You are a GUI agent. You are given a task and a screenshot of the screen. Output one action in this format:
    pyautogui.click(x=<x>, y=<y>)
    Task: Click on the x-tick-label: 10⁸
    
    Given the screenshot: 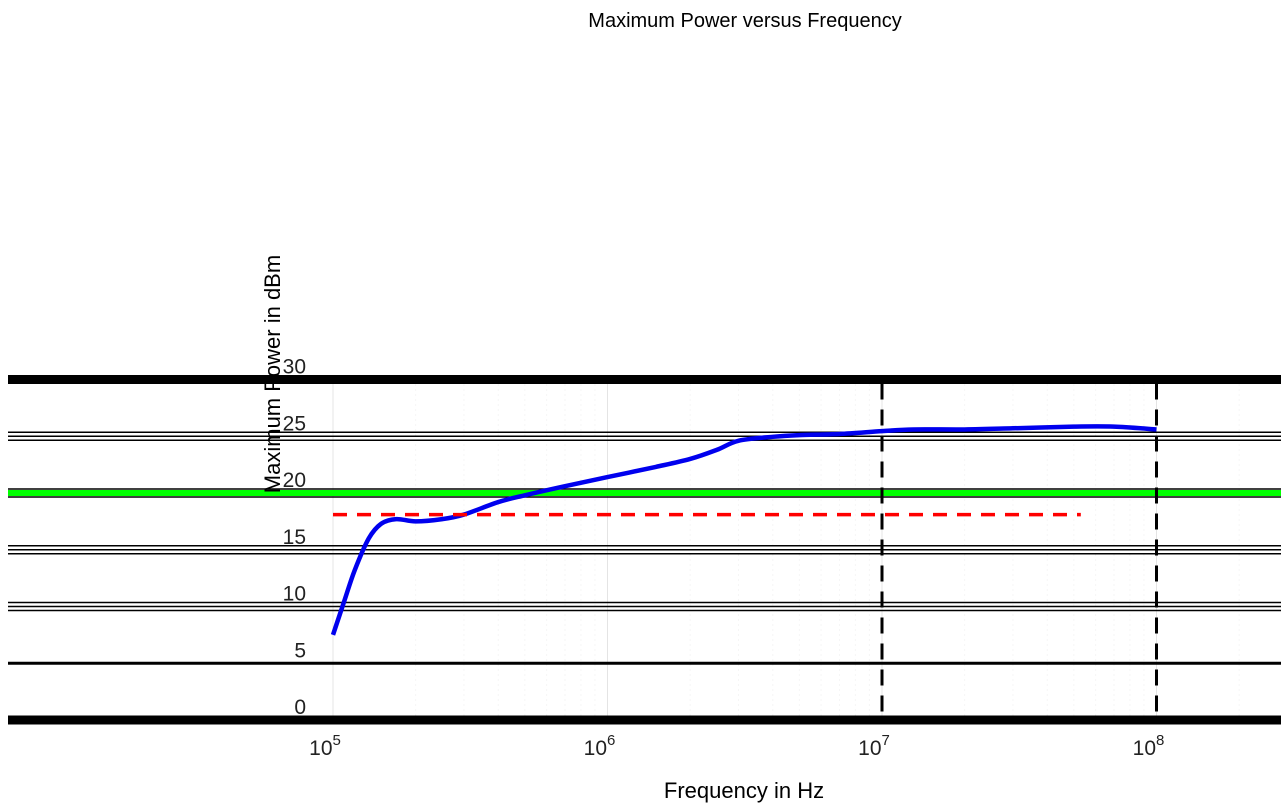 What is the action you would take?
    pyautogui.click(x=1149, y=746)
    